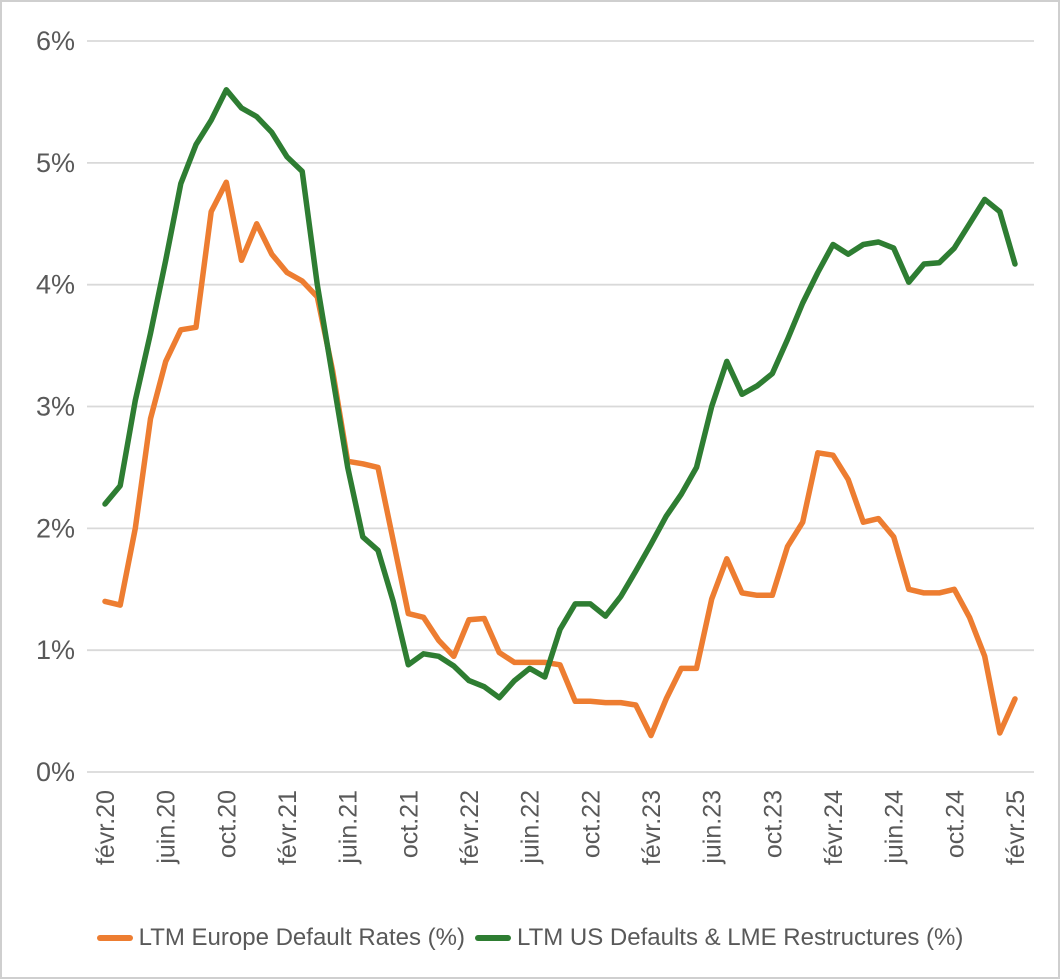 This screenshot has height=979, width=1060. Describe the element at coordinates (55, 650) in the screenshot. I see `y-axis-tick-label: 1%` at that location.